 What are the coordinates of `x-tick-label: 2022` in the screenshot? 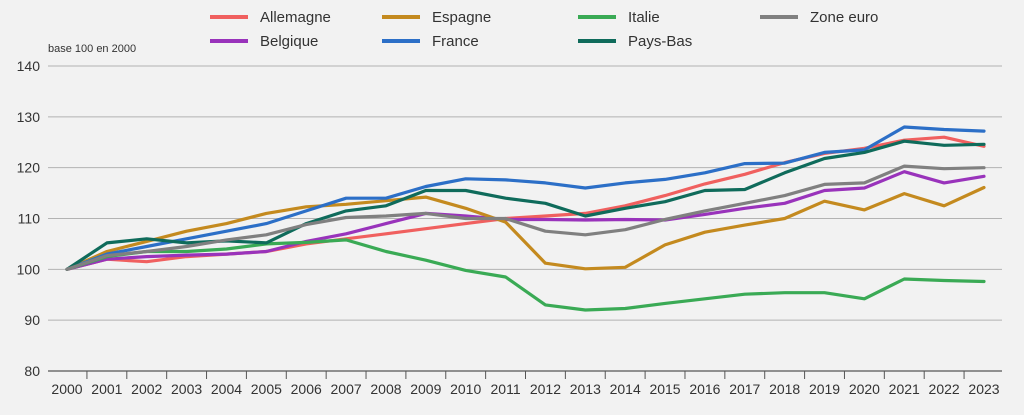 It's located at (944, 389).